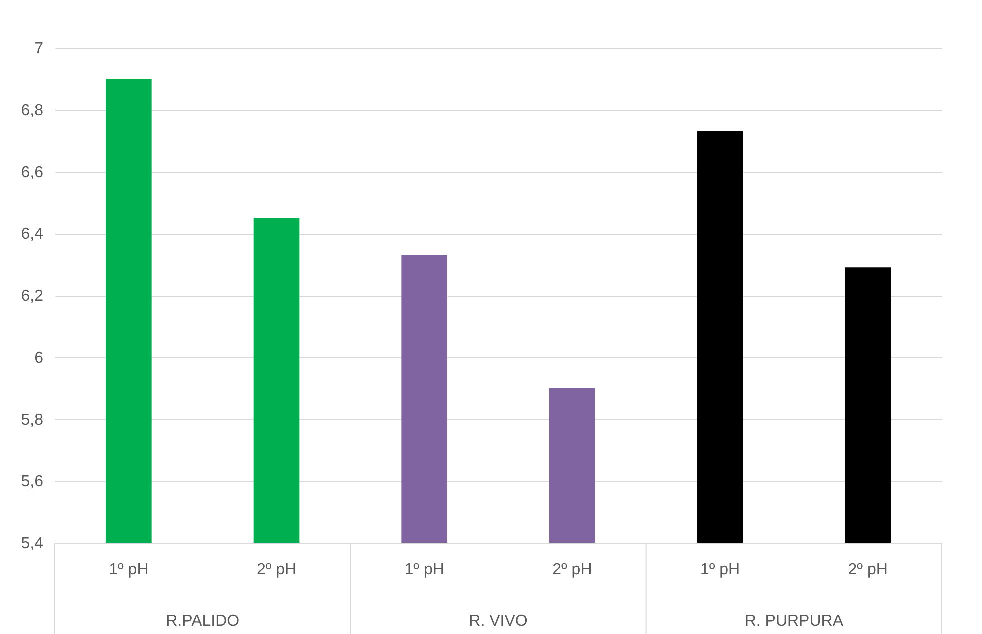  What do you see at coordinates (39, 49) in the screenshot?
I see `y-tick-label: 7` at bounding box center [39, 49].